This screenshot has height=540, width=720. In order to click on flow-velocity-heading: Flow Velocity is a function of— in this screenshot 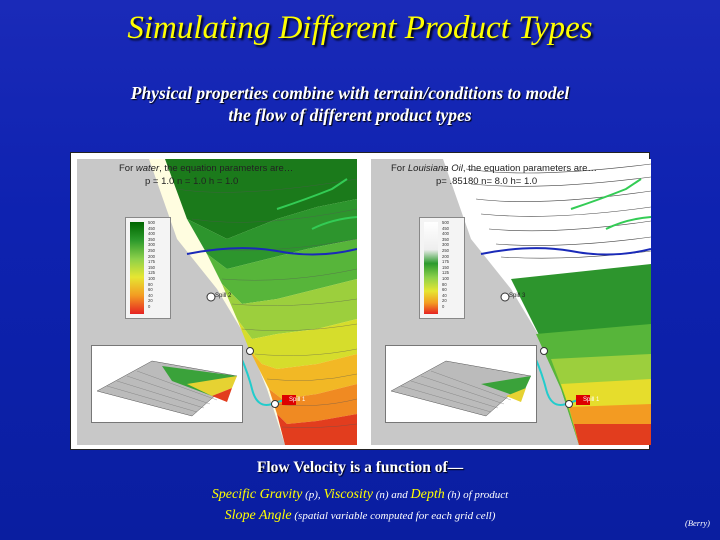, I will do `click(360, 467)`.